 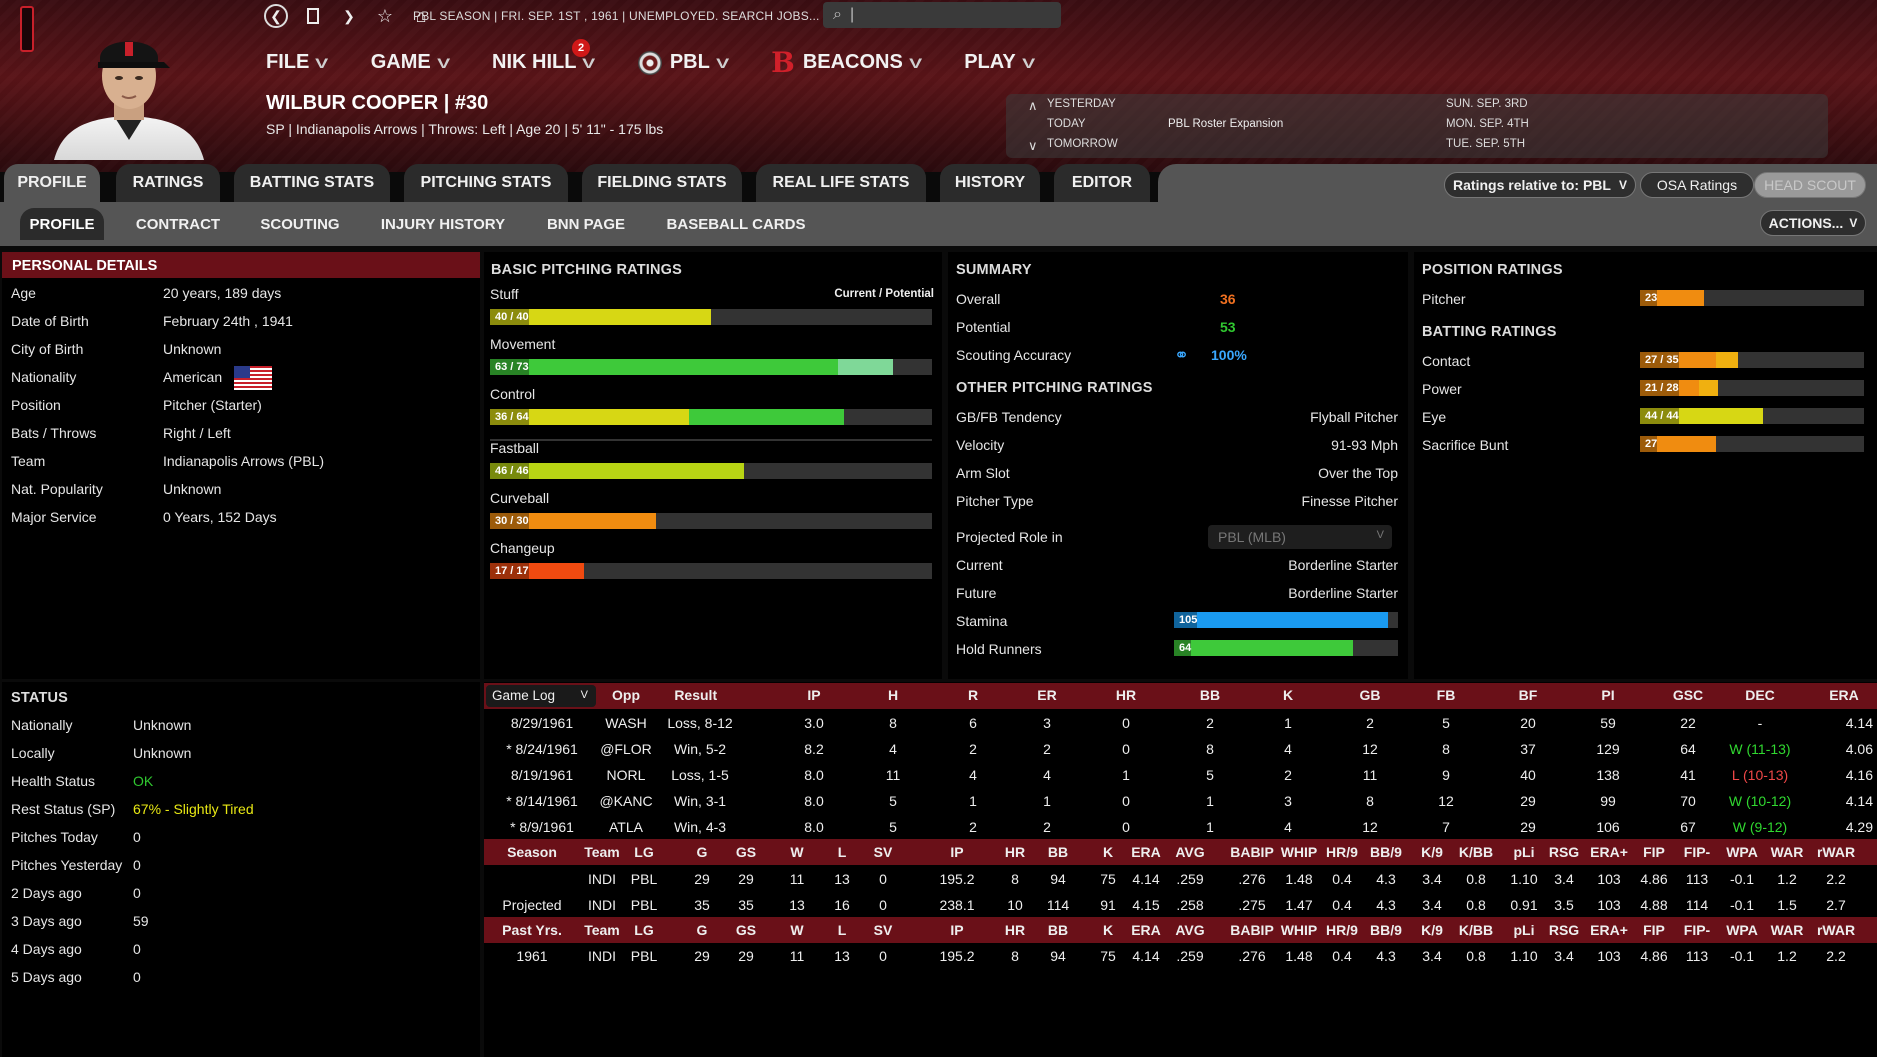 What do you see at coordinates (1342, 852) in the screenshot?
I see `season-column-header: HR/9` at bounding box center [1342, 852].